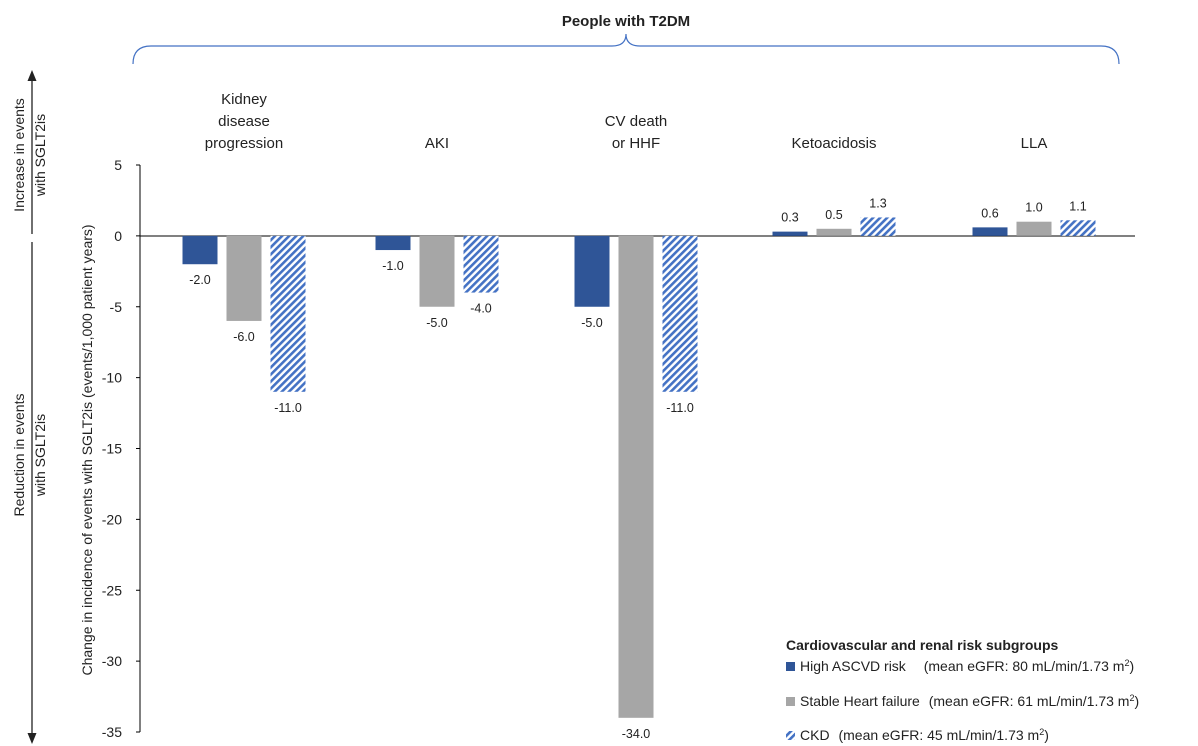  Describe the element at coordinates (244, 337) in the screenshot. I see `value-label-kidney-stable-hf: -6.0` at that location.